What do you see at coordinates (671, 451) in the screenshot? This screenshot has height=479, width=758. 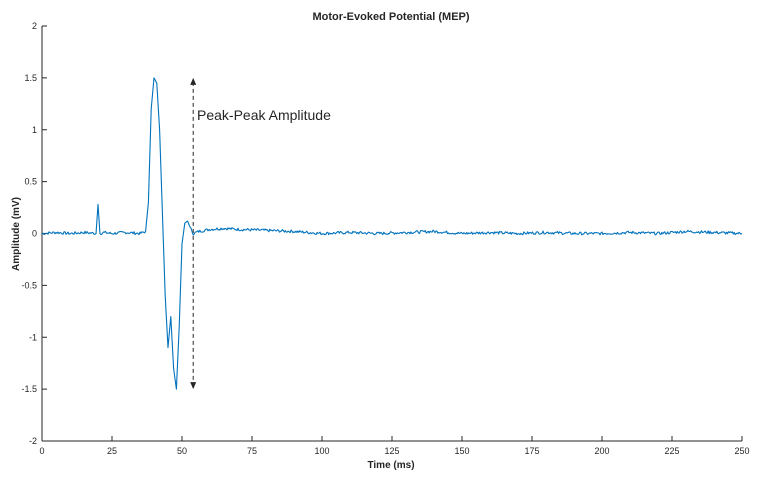 I see `x-tick-label: 225` at bounding box center [671, 451].